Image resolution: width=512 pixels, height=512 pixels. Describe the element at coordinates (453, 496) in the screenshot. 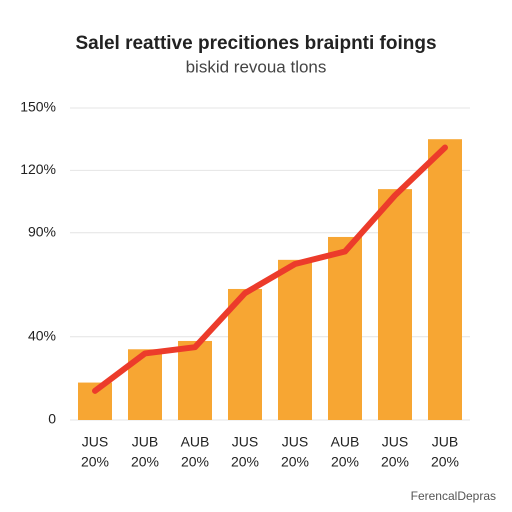

I see `footer: FerencalDepras` at that location.